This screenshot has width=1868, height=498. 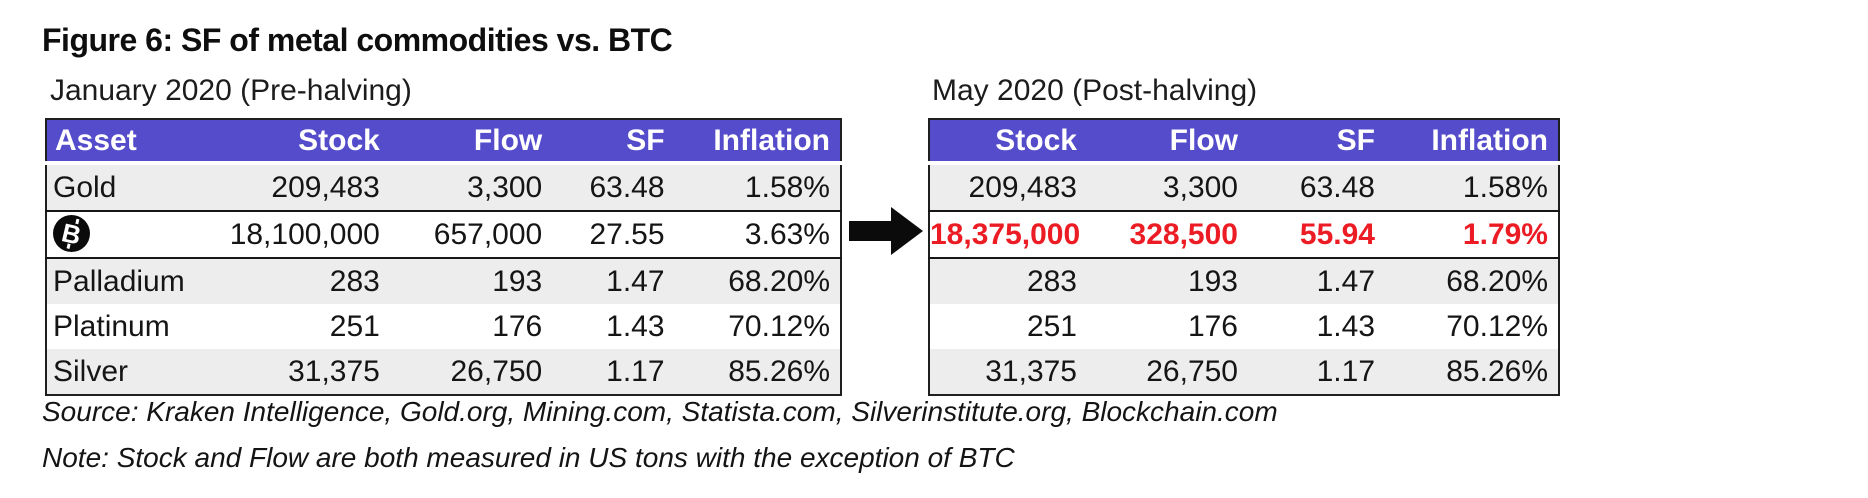 I want to click on table-row-btc: 18,375,000 328,500 55.94 1.79%, so click(x=1244, y=234).